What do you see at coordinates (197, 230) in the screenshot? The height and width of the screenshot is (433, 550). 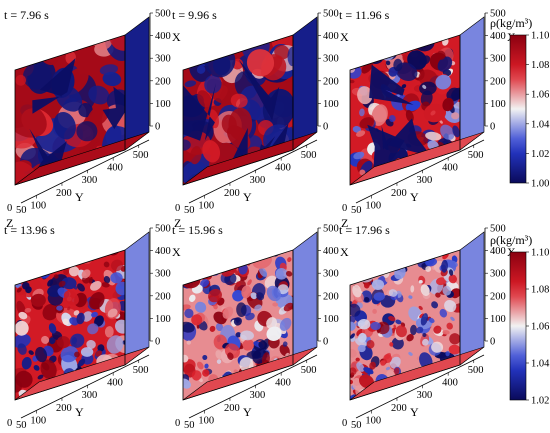 I see `time-label: t = 15.96 s` at bounding box center [197, 230].